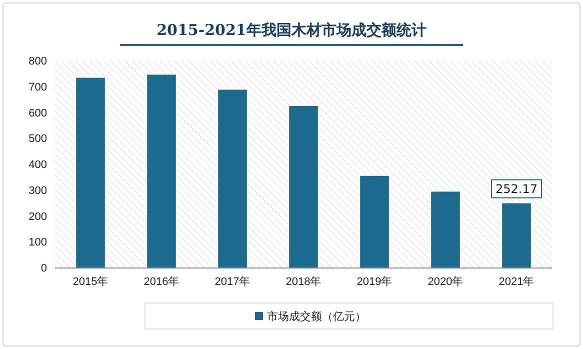  What do you see at coordinates (162, 282) in the screenshot?
I see `x-tick-label: 2016年` at bounding box center [162, 282].